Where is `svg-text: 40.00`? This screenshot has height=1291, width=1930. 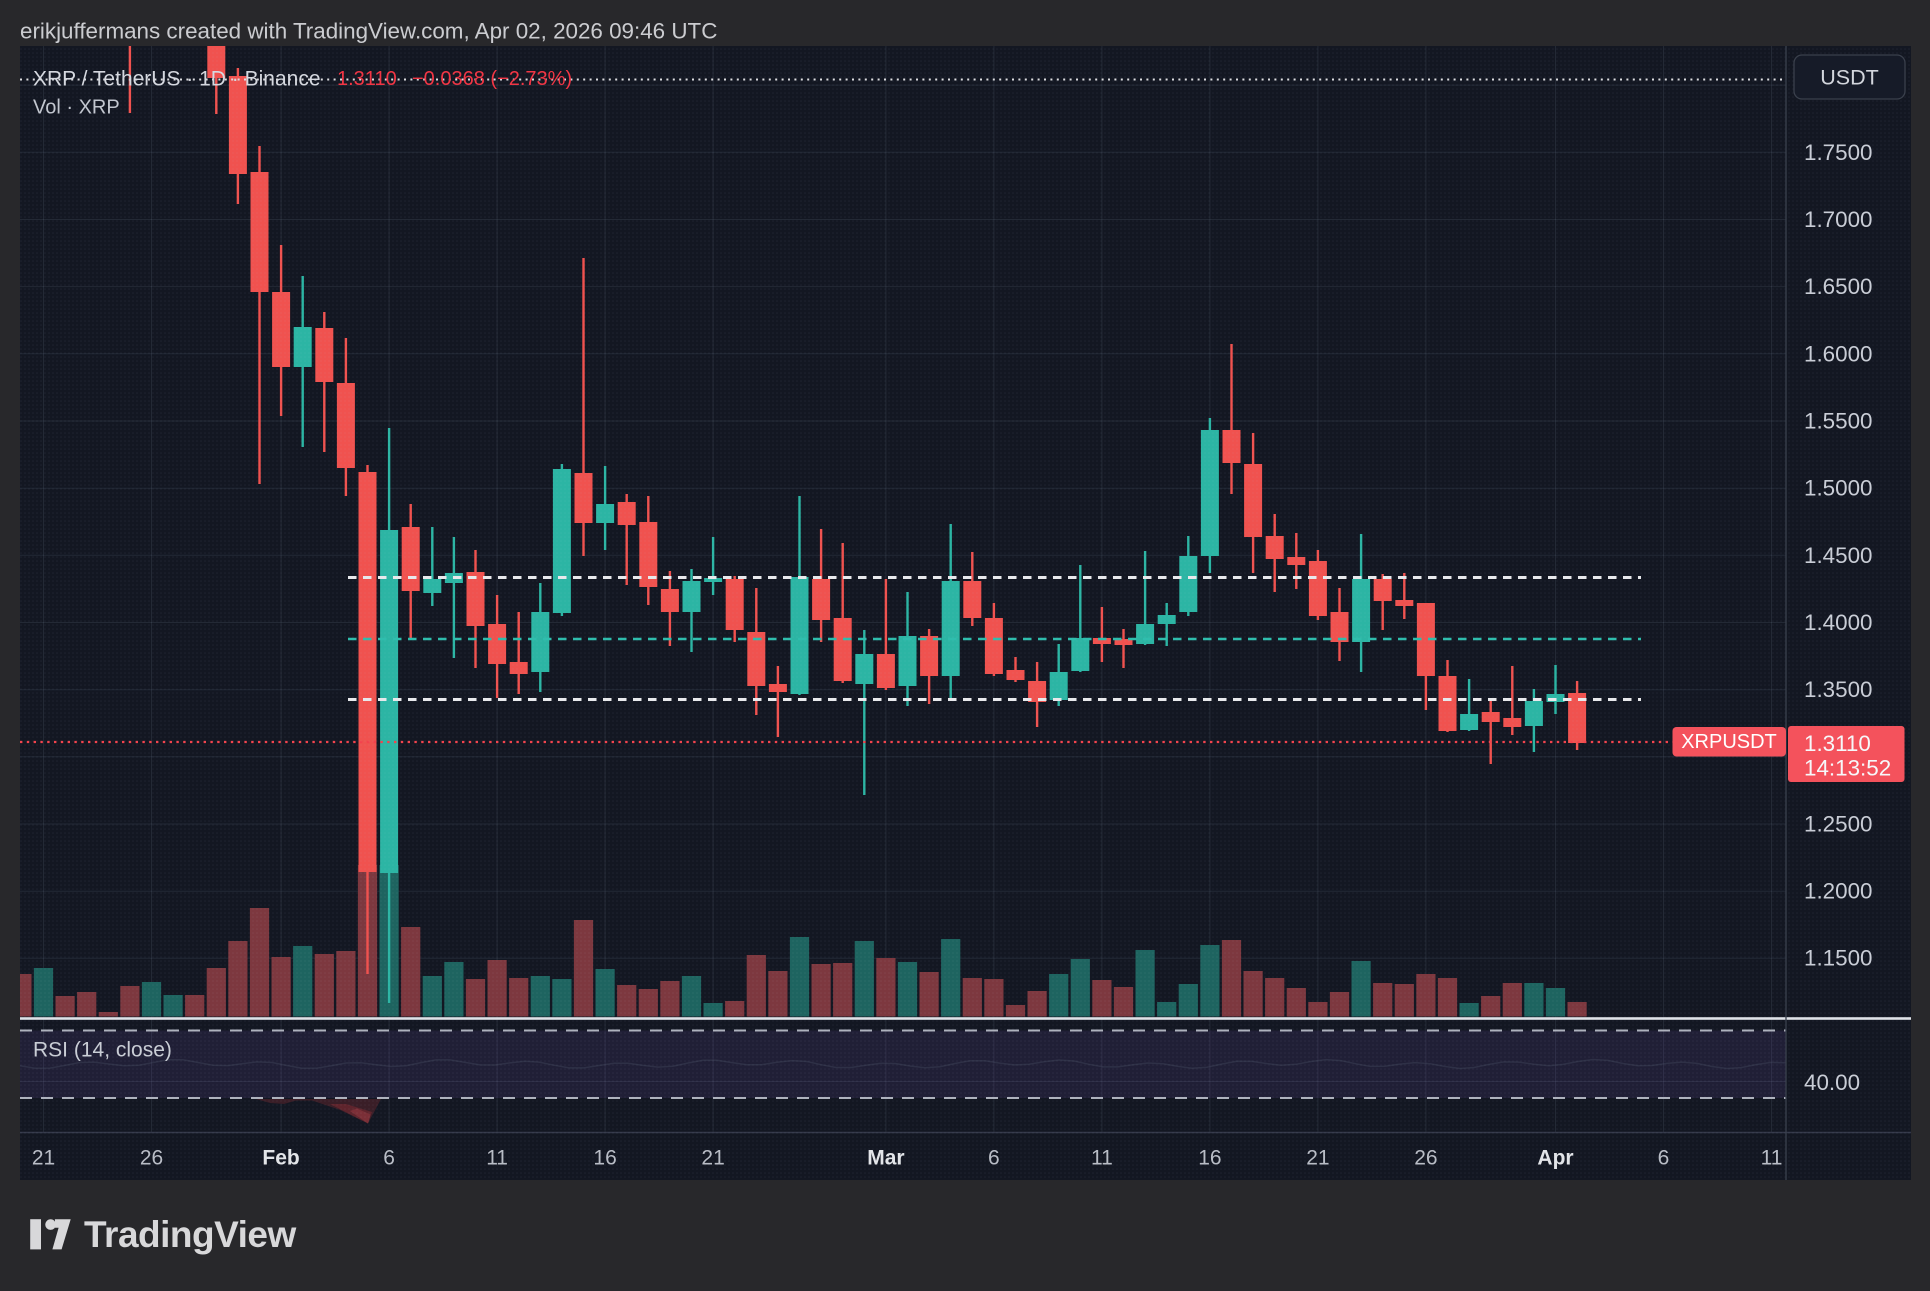 svg-text: 40.00 is located at coordinates (1832, 1082).